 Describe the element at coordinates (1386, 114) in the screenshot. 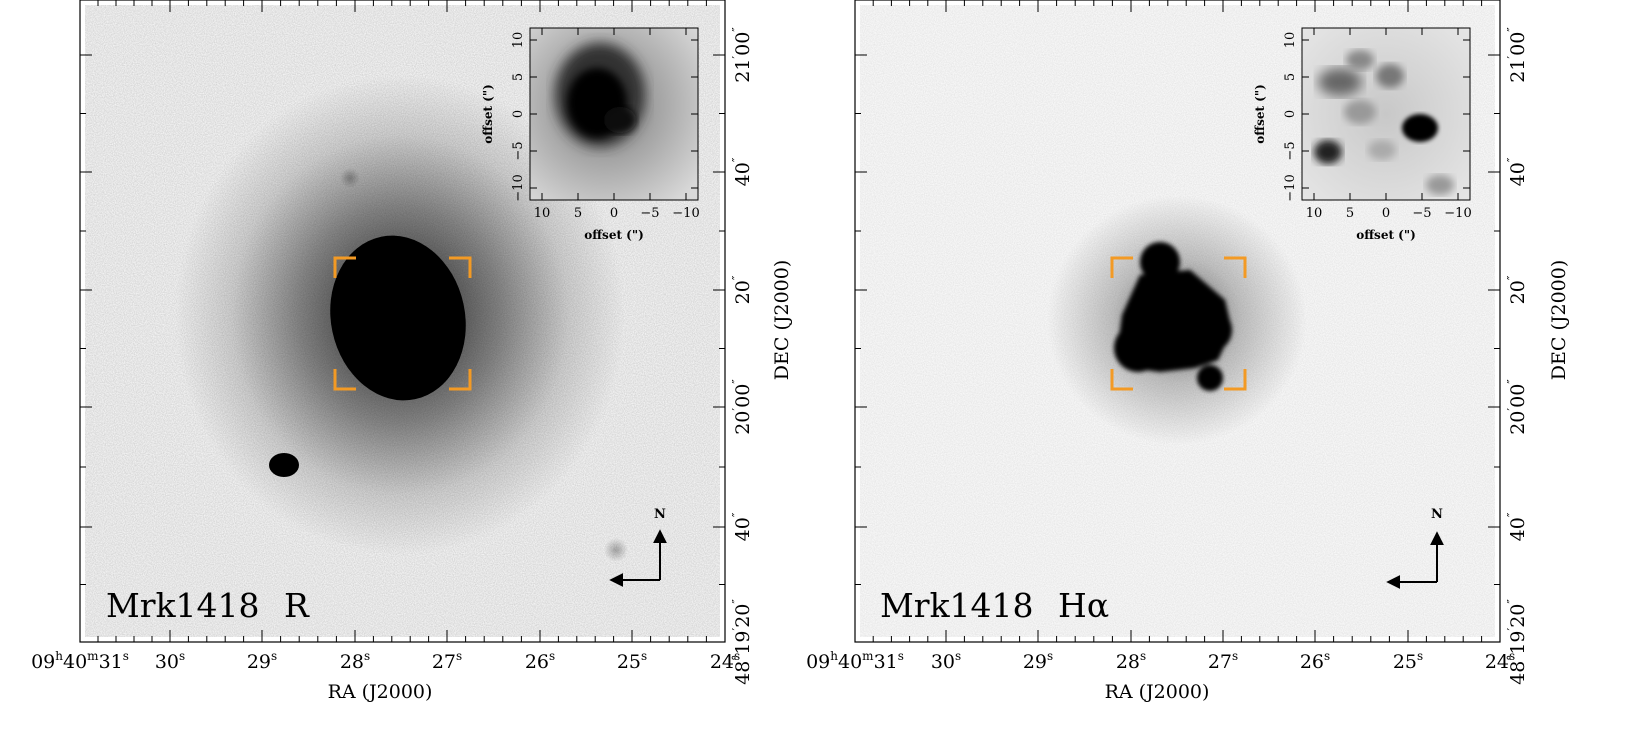

I see `inset-frame` at that location.